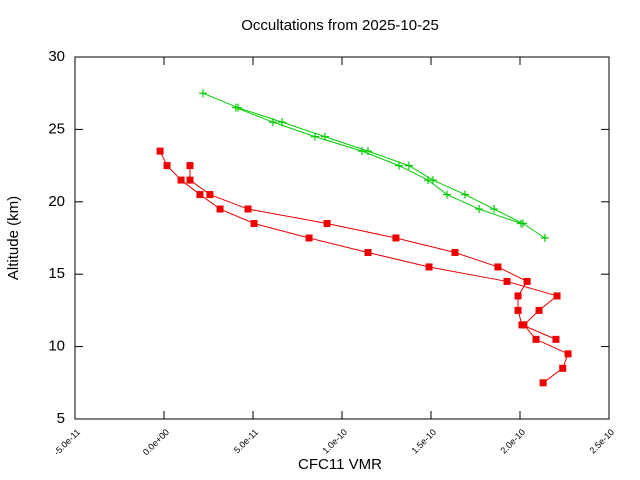 Image resolution: width=640 pixels, height=480 pixels. What do you see at coordinates (67, 442) in the screenshot?
I see `x-tick-label: -5.0e-11` at bounding box center [67, 442].